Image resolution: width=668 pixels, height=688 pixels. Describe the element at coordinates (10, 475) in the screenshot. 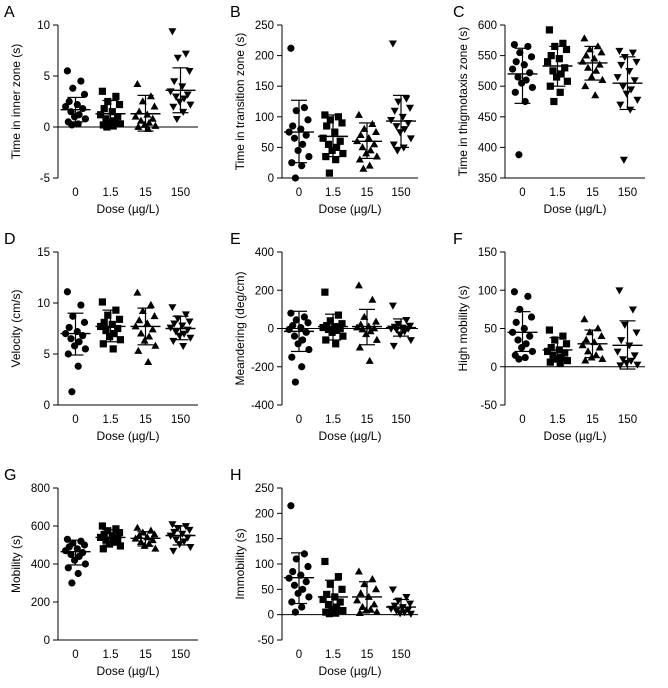

I see `panel-label: G` at that location.